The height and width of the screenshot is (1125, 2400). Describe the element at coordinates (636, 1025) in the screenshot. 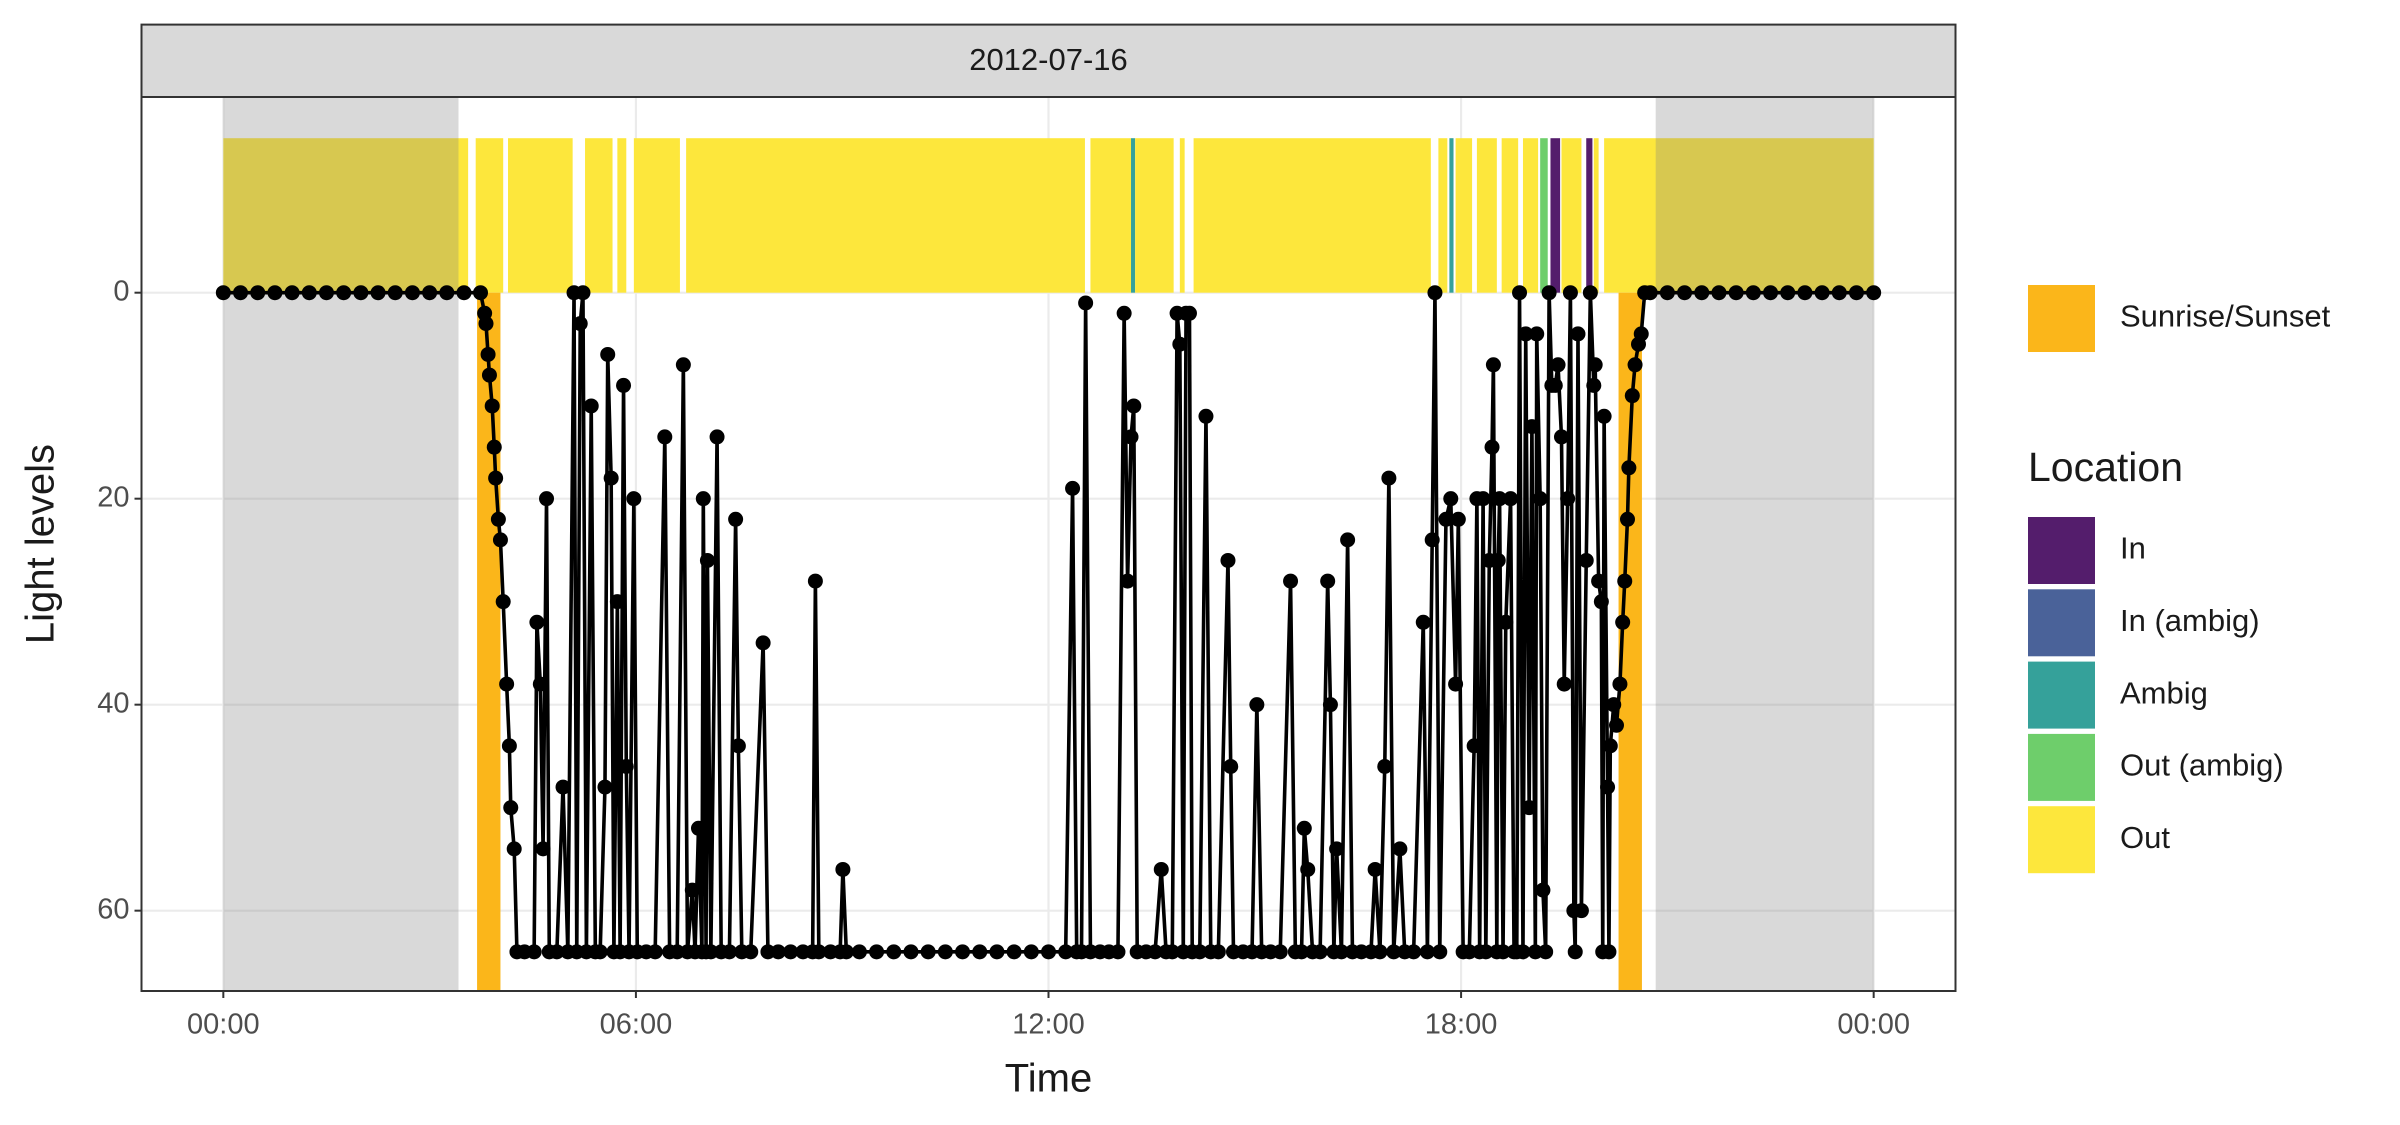

I see `x-tick-label: 06:00` at that location.